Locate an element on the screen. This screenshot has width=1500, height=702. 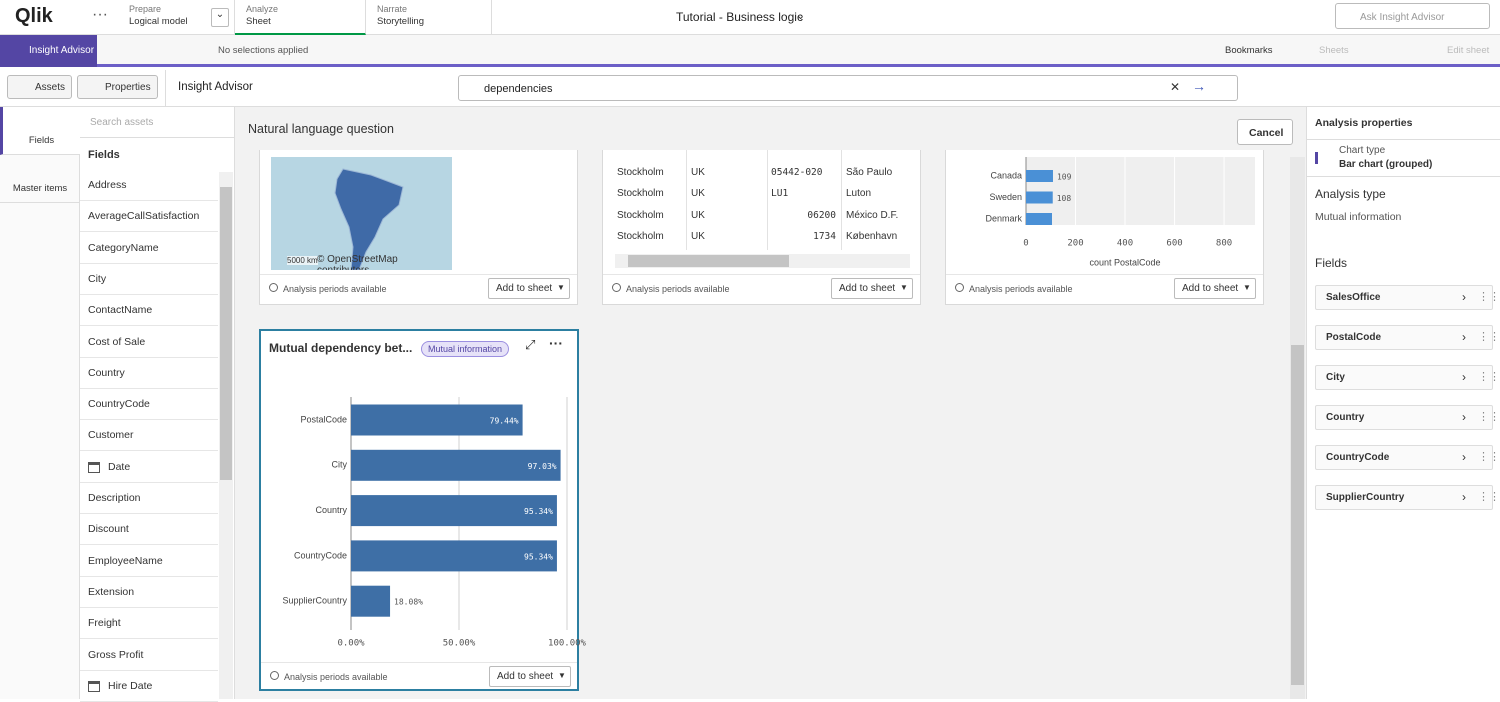
tab: Prepare Logical model ⌄ is located at coordinates (176, 17).